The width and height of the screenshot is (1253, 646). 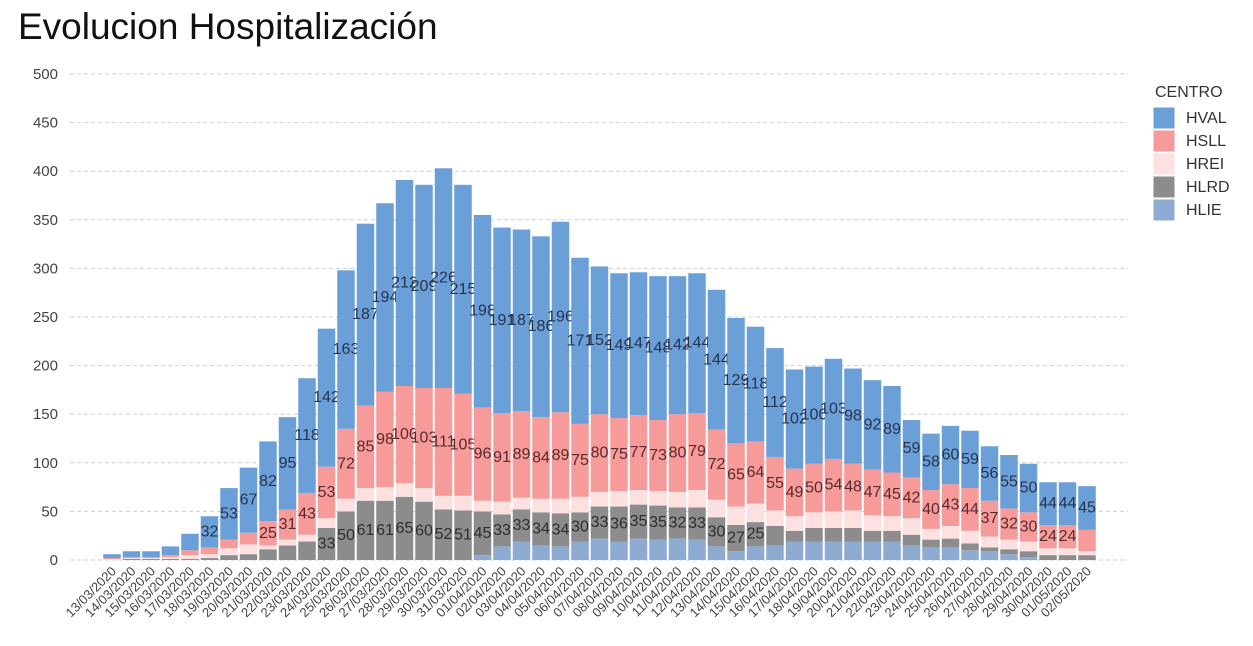 What do you see at coordinates (697, 343) in the screenshot?
I see `data-label: 144` at bounding box center [697, 343].